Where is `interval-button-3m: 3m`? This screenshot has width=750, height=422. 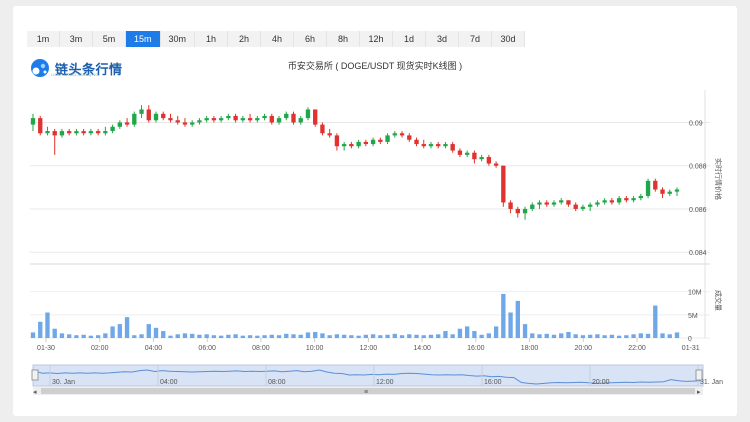
interval-button-3m: 3m is located at coordinates (76, 39).